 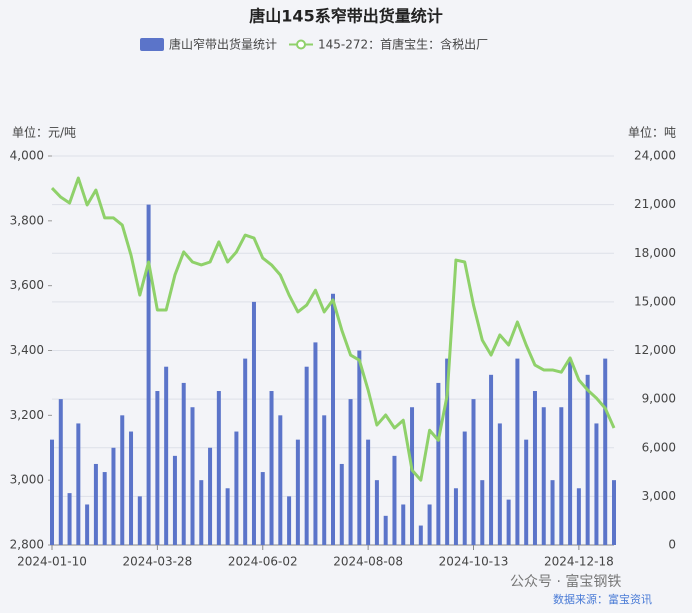 What do you see at coordinates (27, 415) in the screenshot?
I see `y-tick-label: 3,200` at bounding box center [27, 415].